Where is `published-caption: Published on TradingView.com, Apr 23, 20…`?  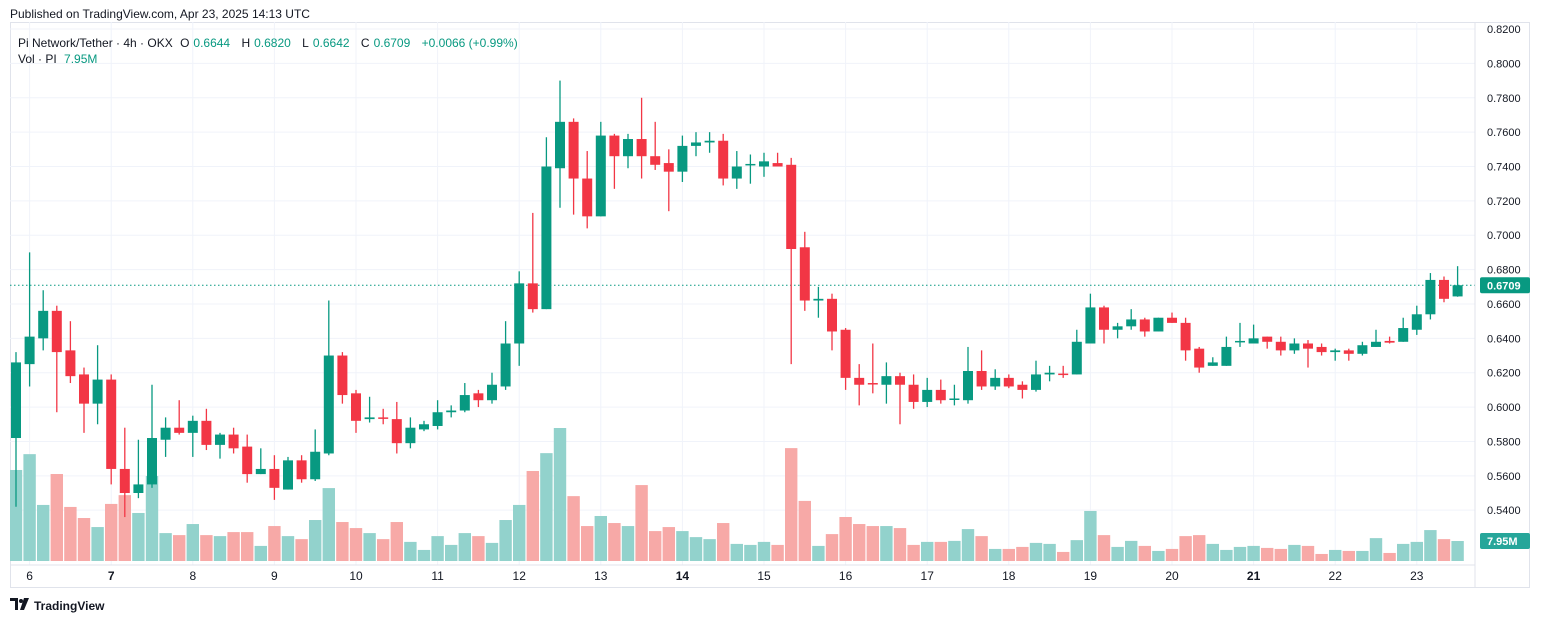
published-caption: Published on TradingView.com, Apr 23, 20… is located at coordinates (160, 14).